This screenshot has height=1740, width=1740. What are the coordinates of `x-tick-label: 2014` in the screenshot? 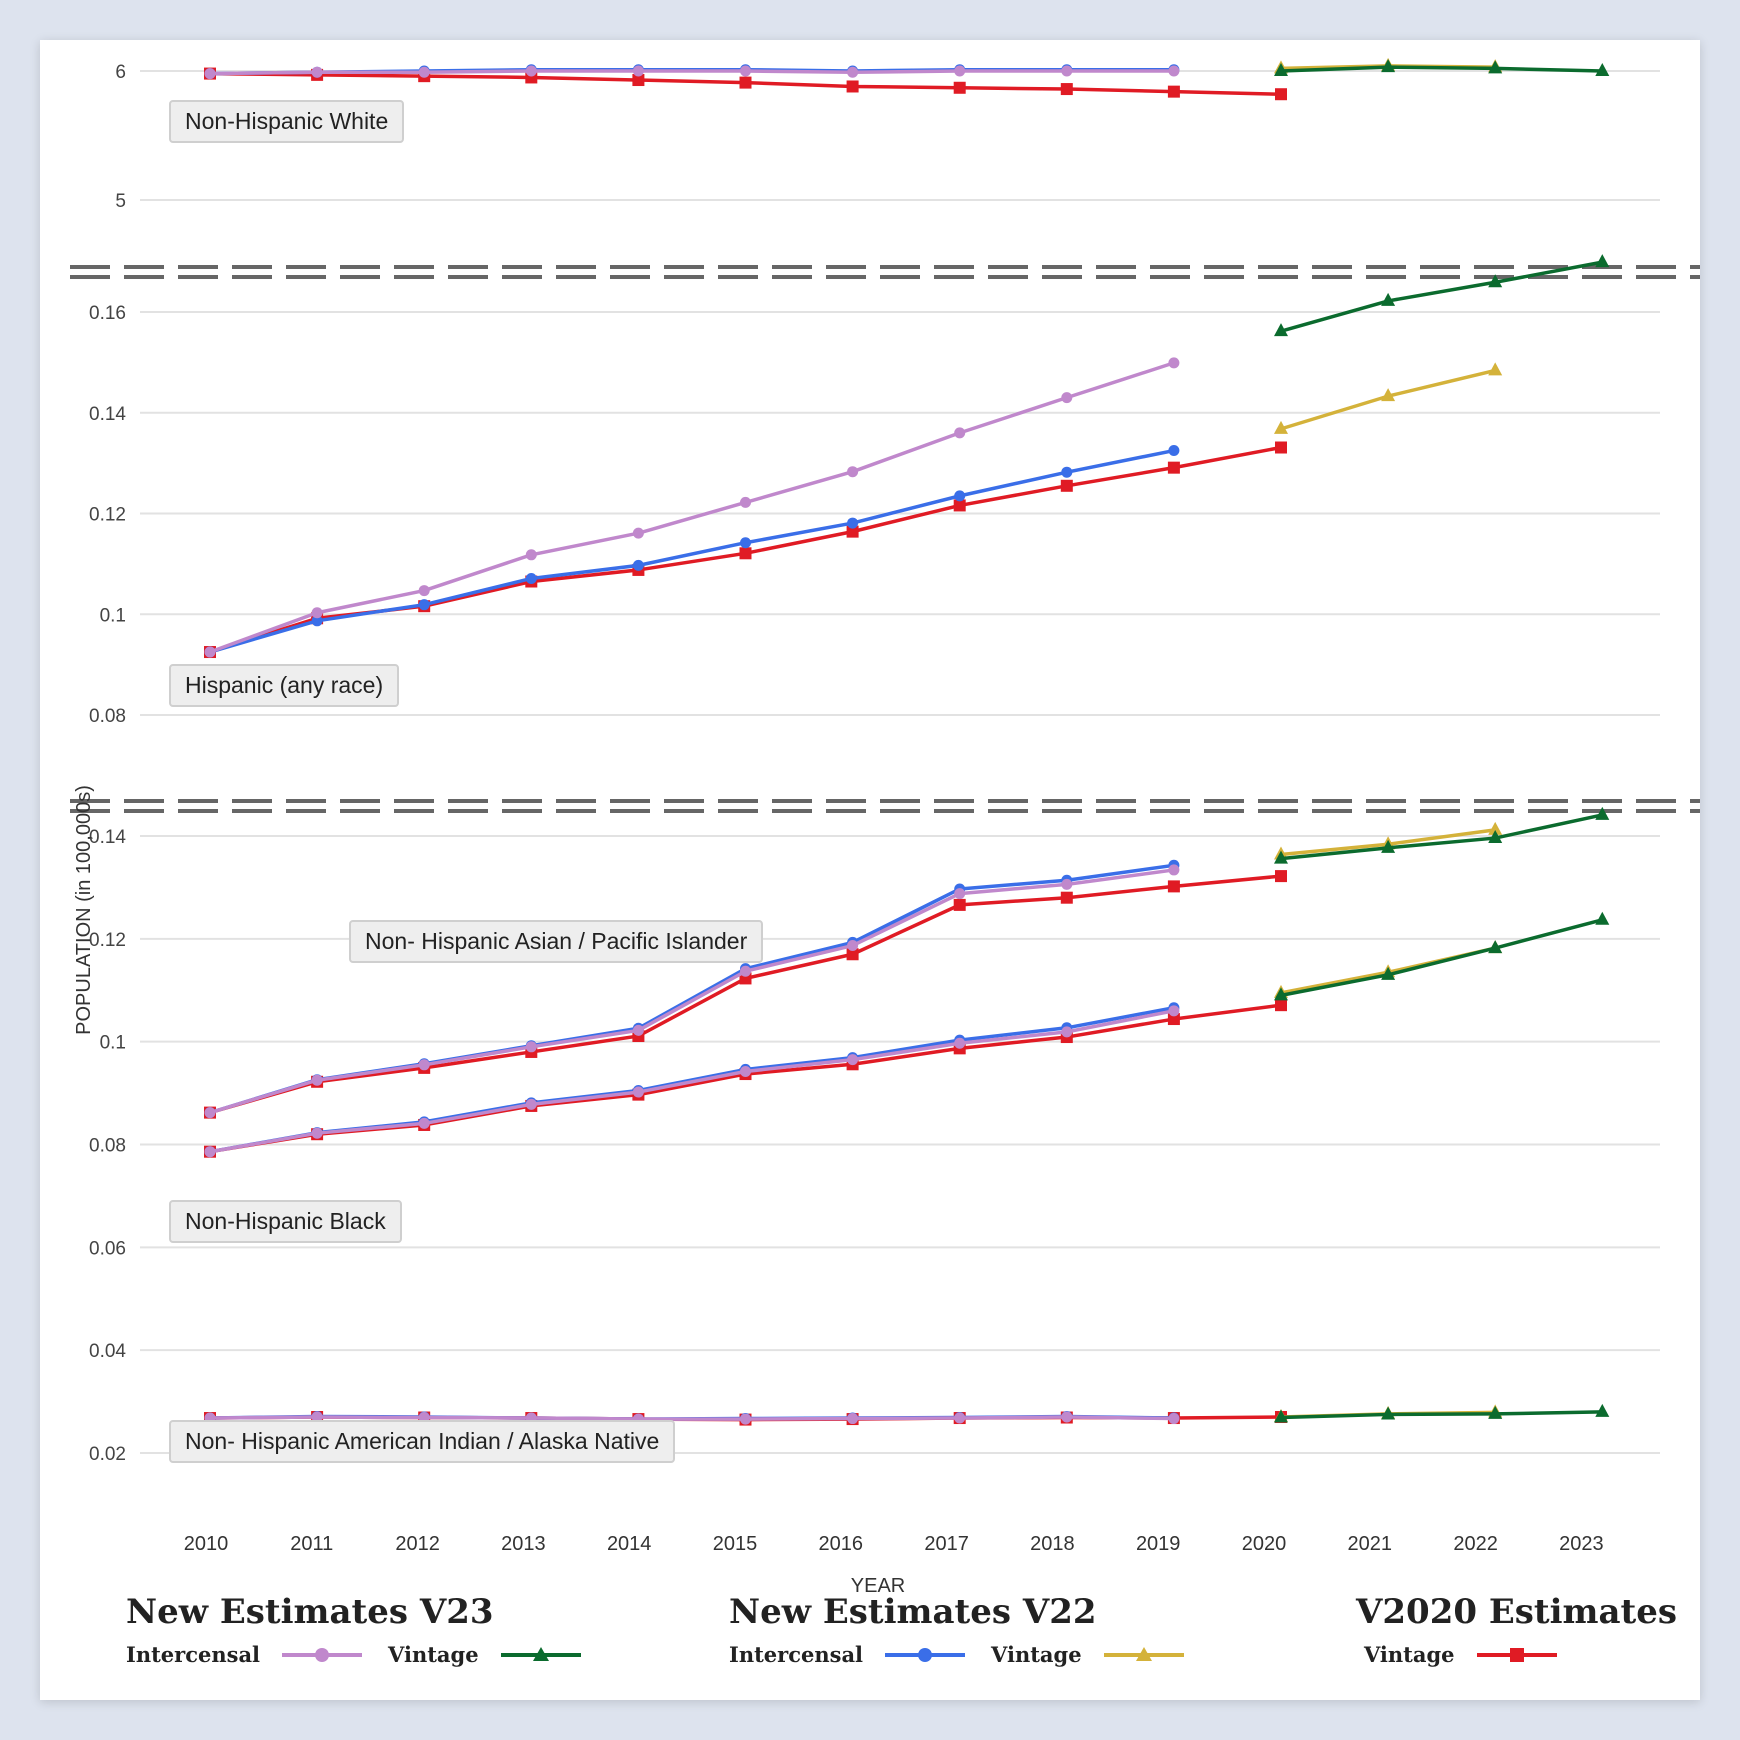 It's located at (629, 1544).